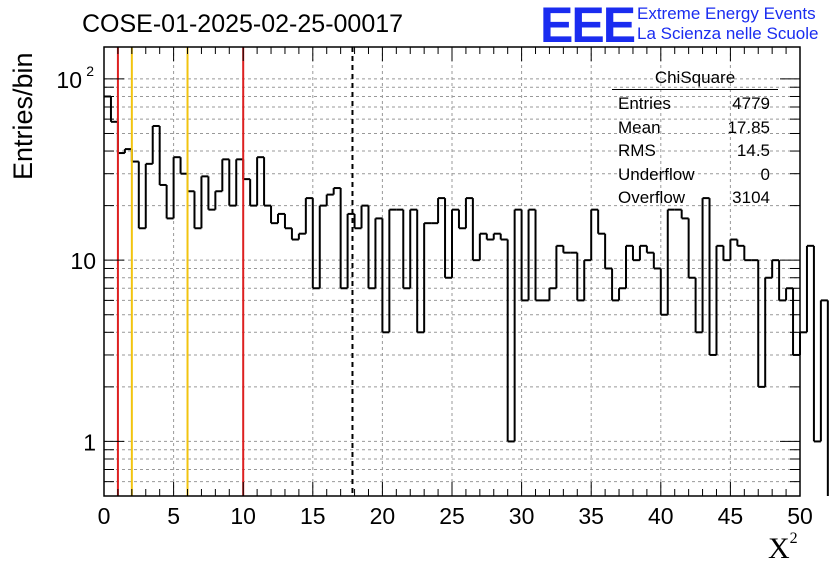 The height and width of the screenshot is (572, 836). I want to click on stats-row-entries: Entries 4779, so click(695, 104).